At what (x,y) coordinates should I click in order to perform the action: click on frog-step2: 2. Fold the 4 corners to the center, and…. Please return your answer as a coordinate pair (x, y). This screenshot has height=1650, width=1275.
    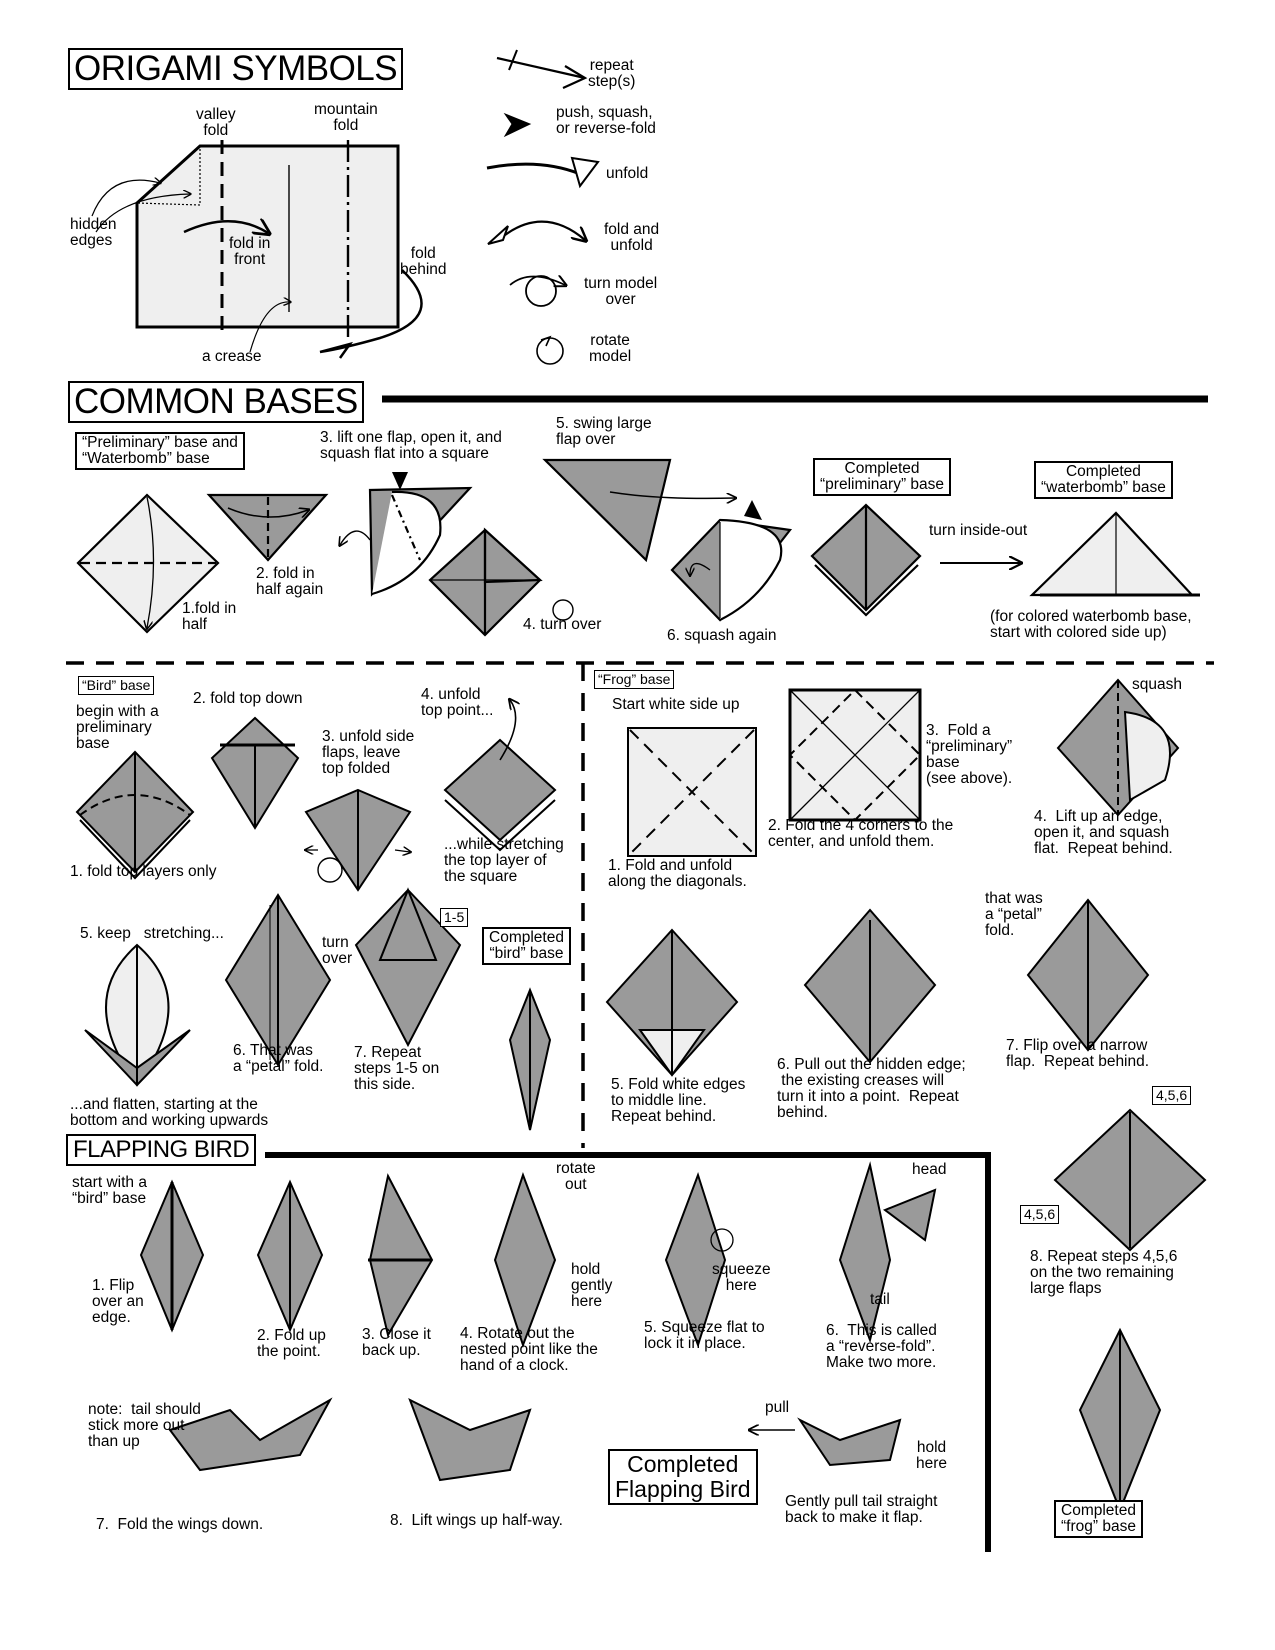
    Looking at the image, I should click on (861, 833).